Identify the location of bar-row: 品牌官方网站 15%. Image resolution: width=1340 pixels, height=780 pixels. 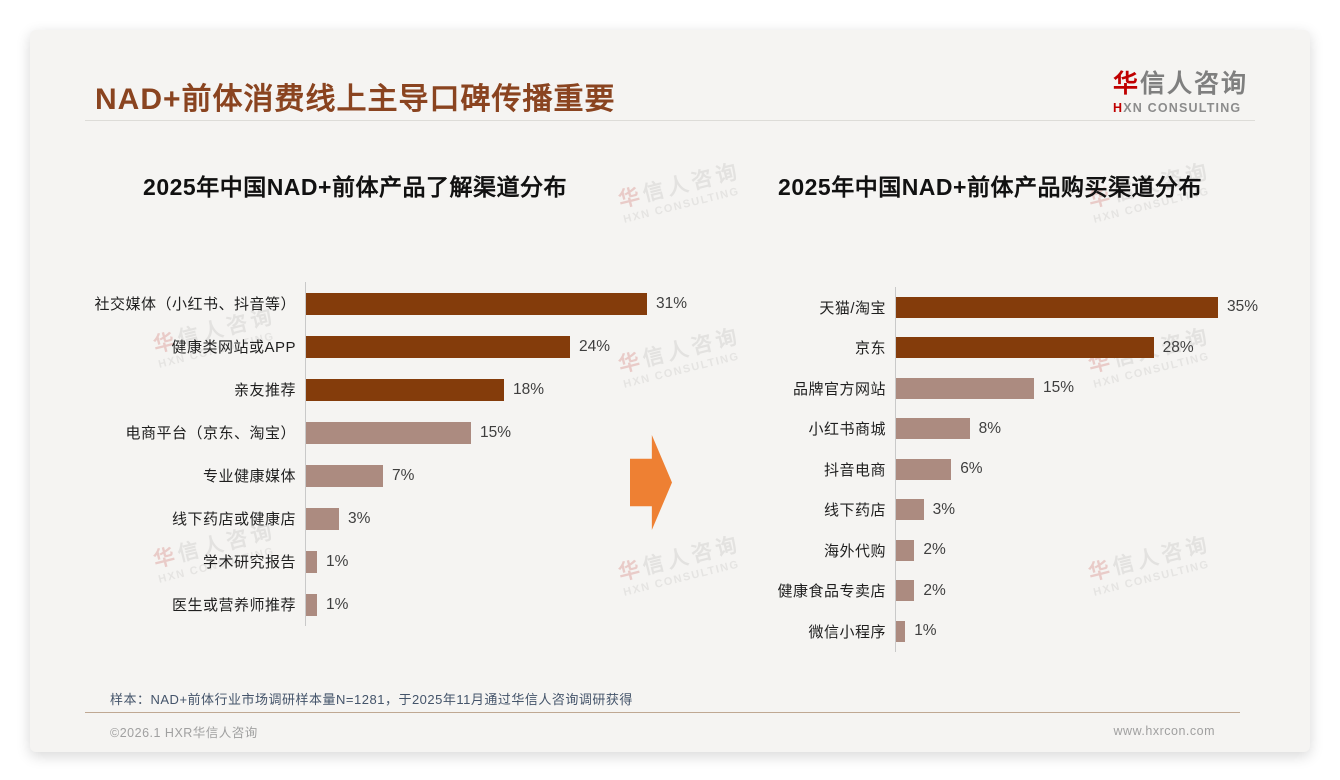
(1025, 388).